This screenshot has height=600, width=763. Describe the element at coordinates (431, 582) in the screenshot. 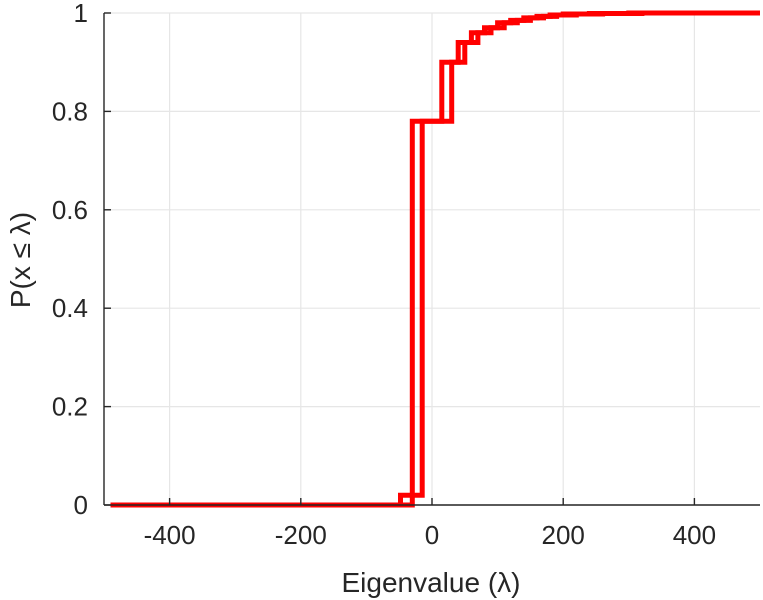

I see `x-axis-title: Eigenvalue (λ)` at that location.